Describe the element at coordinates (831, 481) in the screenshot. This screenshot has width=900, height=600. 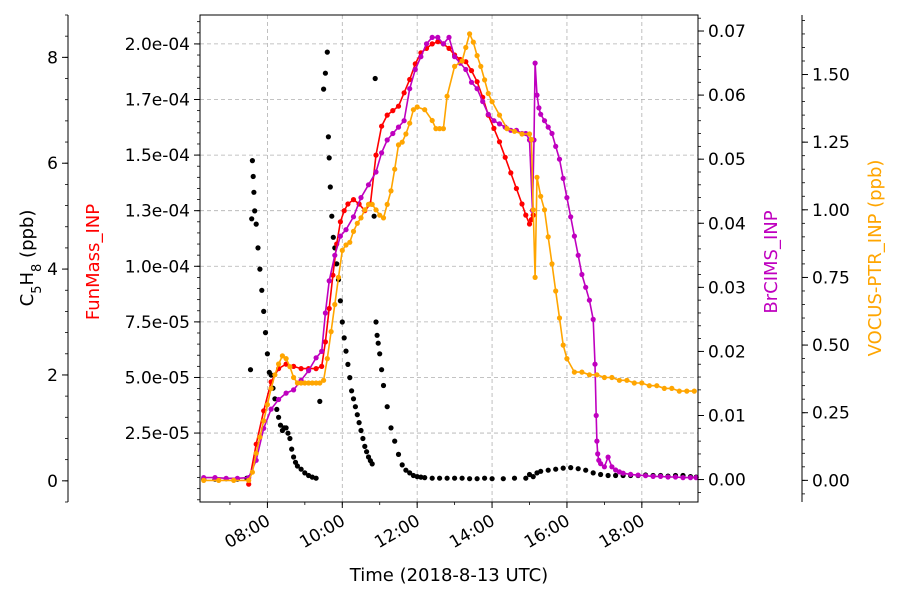
I see `vocus-tick-label-0: 0.00` at that location.